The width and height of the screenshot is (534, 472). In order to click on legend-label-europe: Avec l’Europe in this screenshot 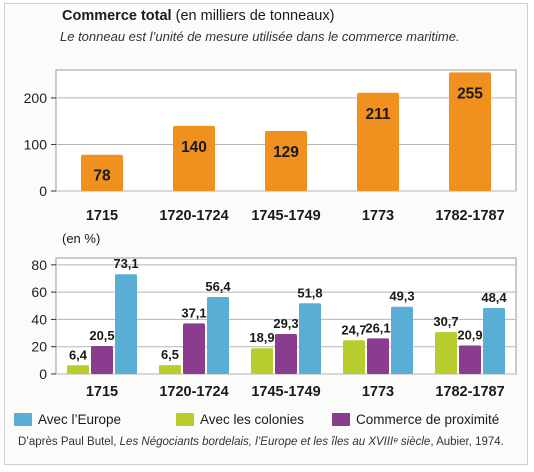, I will do `click(80, 419)`.